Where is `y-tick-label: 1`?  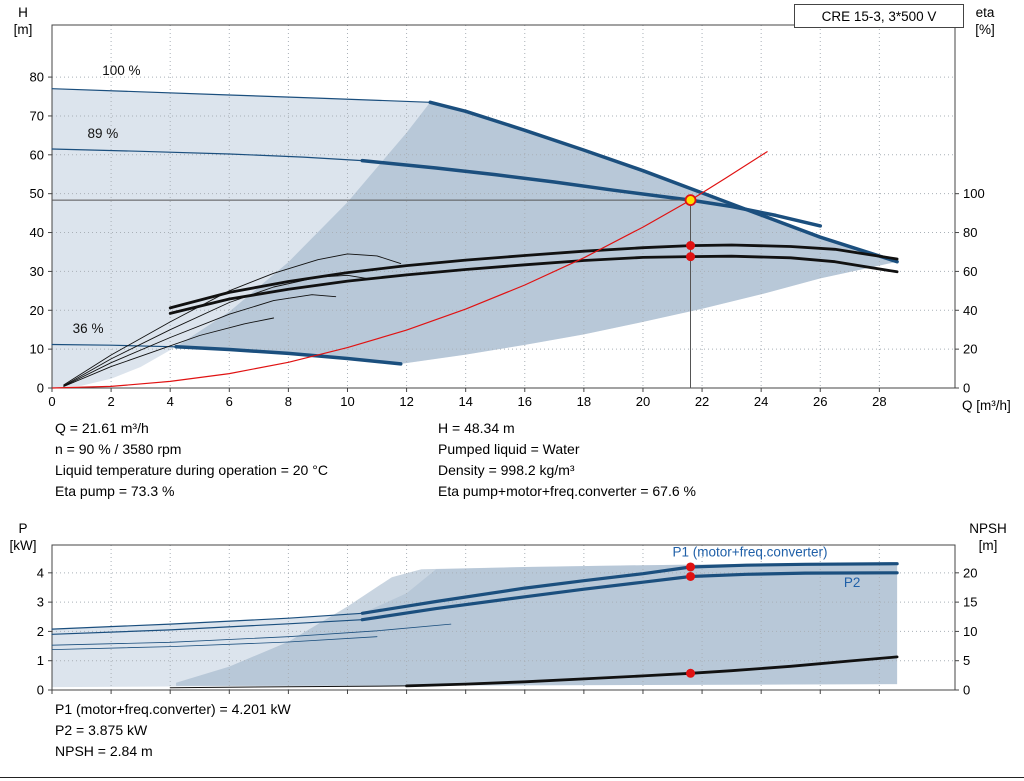
y-tick-label: 1 is located at coordinates (40, 660).